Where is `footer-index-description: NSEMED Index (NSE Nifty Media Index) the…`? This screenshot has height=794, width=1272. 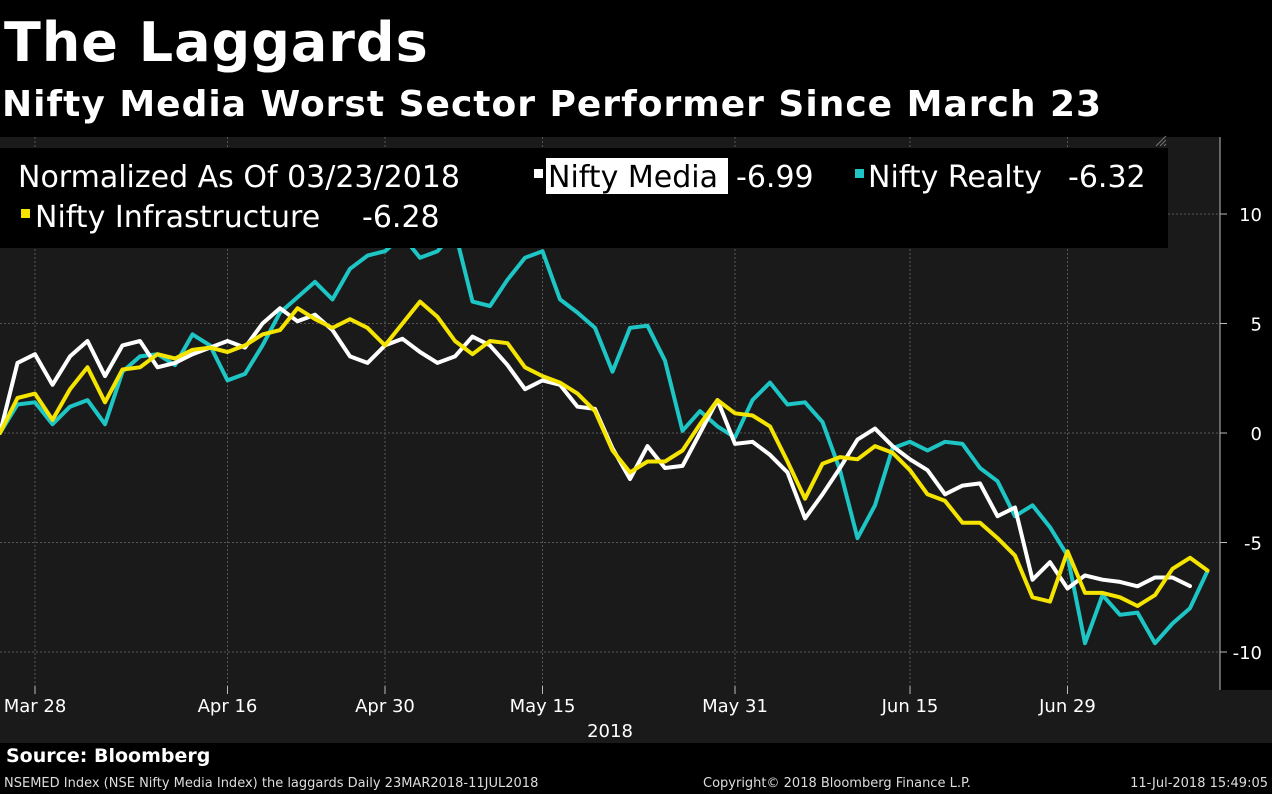
footer-index-description: NSEMED Index (NSE Nifty Media Index) the… is located at coordinates (271, 783).